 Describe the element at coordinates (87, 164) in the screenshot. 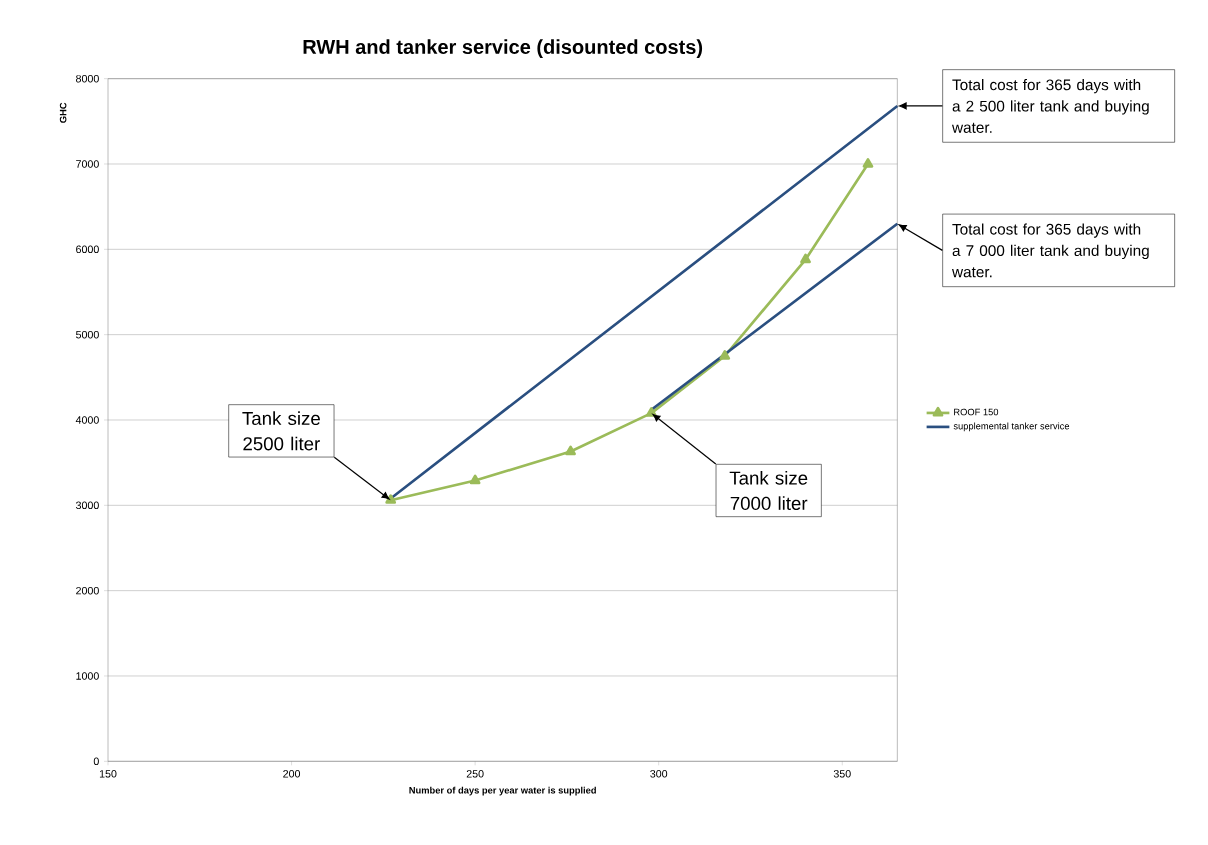

I see `y-tick-label: 7000` at that location.